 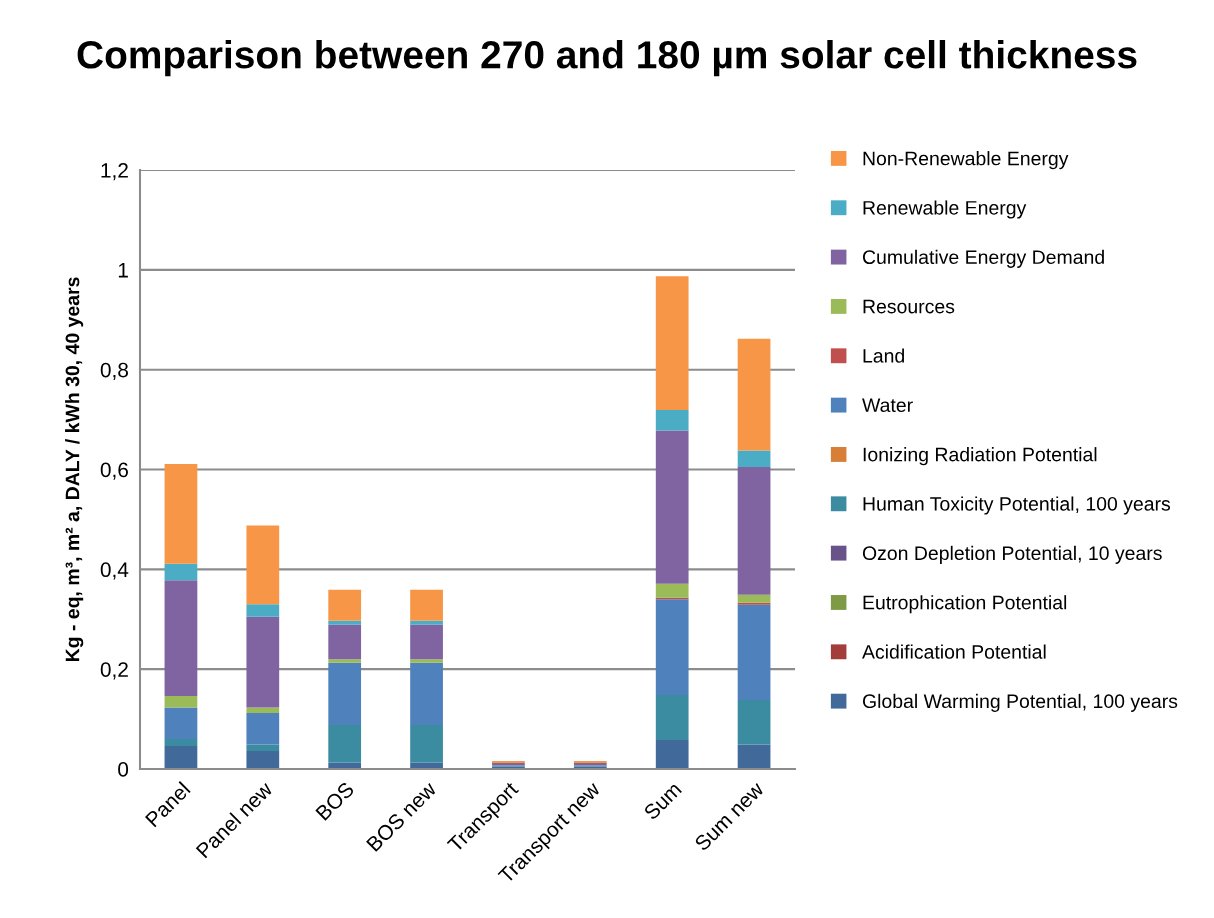 What do you see at coordinates (887, 405) in the screenshot?
I see `legend-label: Water` at bounding box center [887, 405].